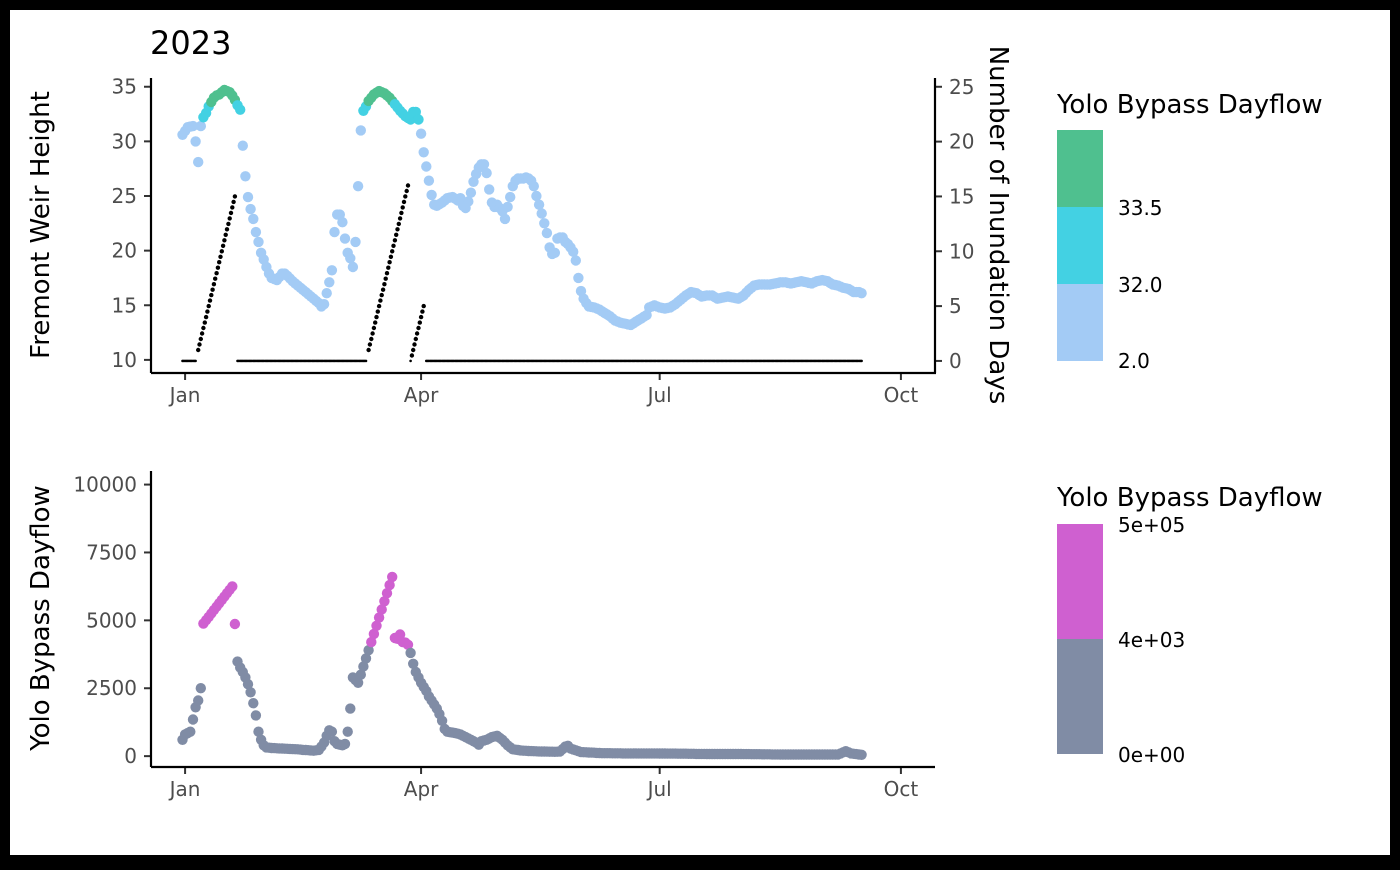 This screenshot has height=870, width=1400. I want to click on legend-top-swatch-high, so click(1080, 168).